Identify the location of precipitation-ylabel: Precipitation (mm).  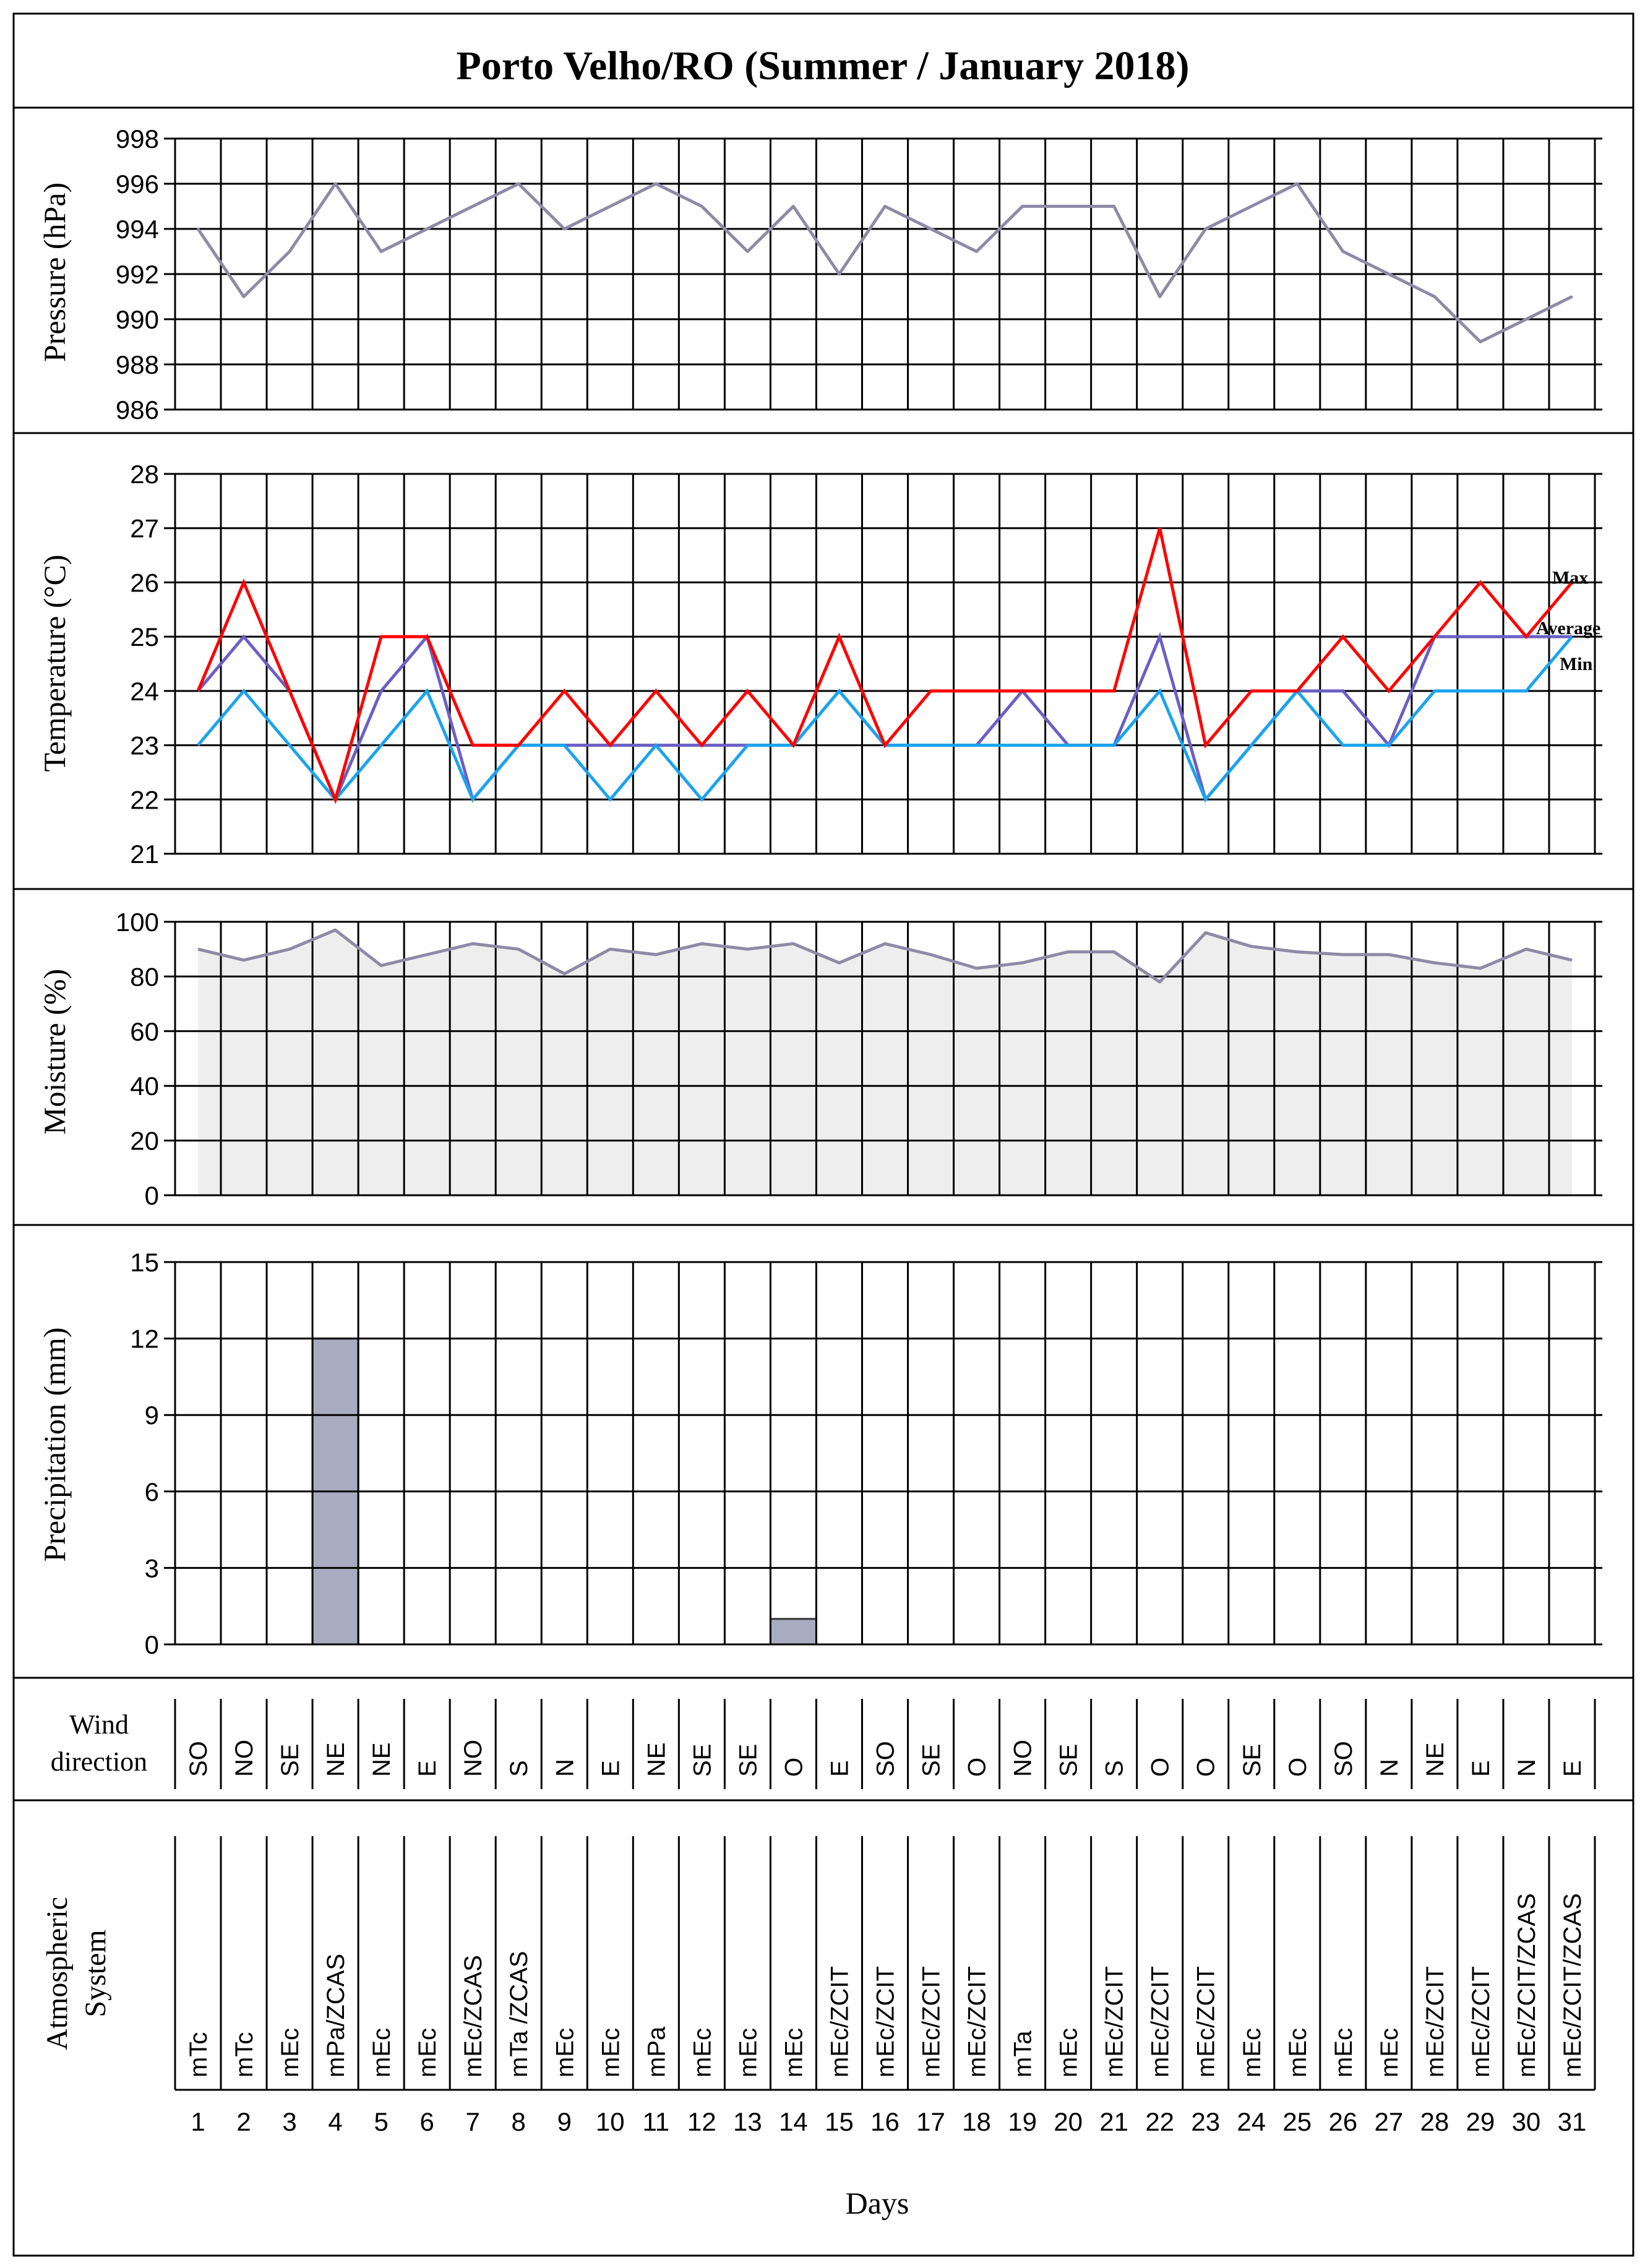
(55, 1444).